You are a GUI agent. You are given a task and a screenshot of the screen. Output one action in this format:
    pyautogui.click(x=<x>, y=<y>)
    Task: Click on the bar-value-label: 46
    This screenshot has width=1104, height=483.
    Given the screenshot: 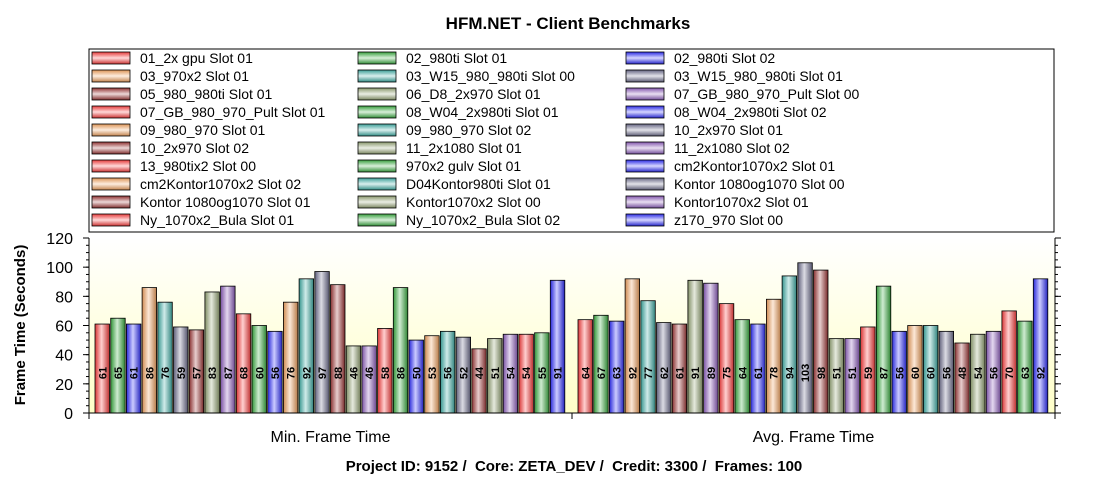 What is the action you would take?
    pyautogui.click(x=354, y=373)
    